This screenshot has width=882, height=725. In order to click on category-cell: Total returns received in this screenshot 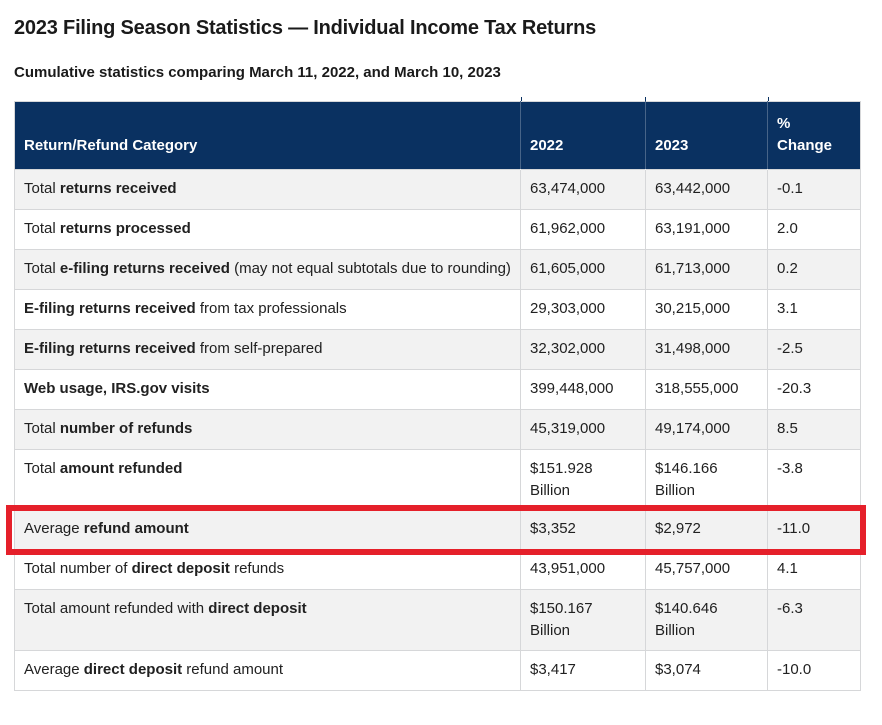, I will do `click(267, 189)`.